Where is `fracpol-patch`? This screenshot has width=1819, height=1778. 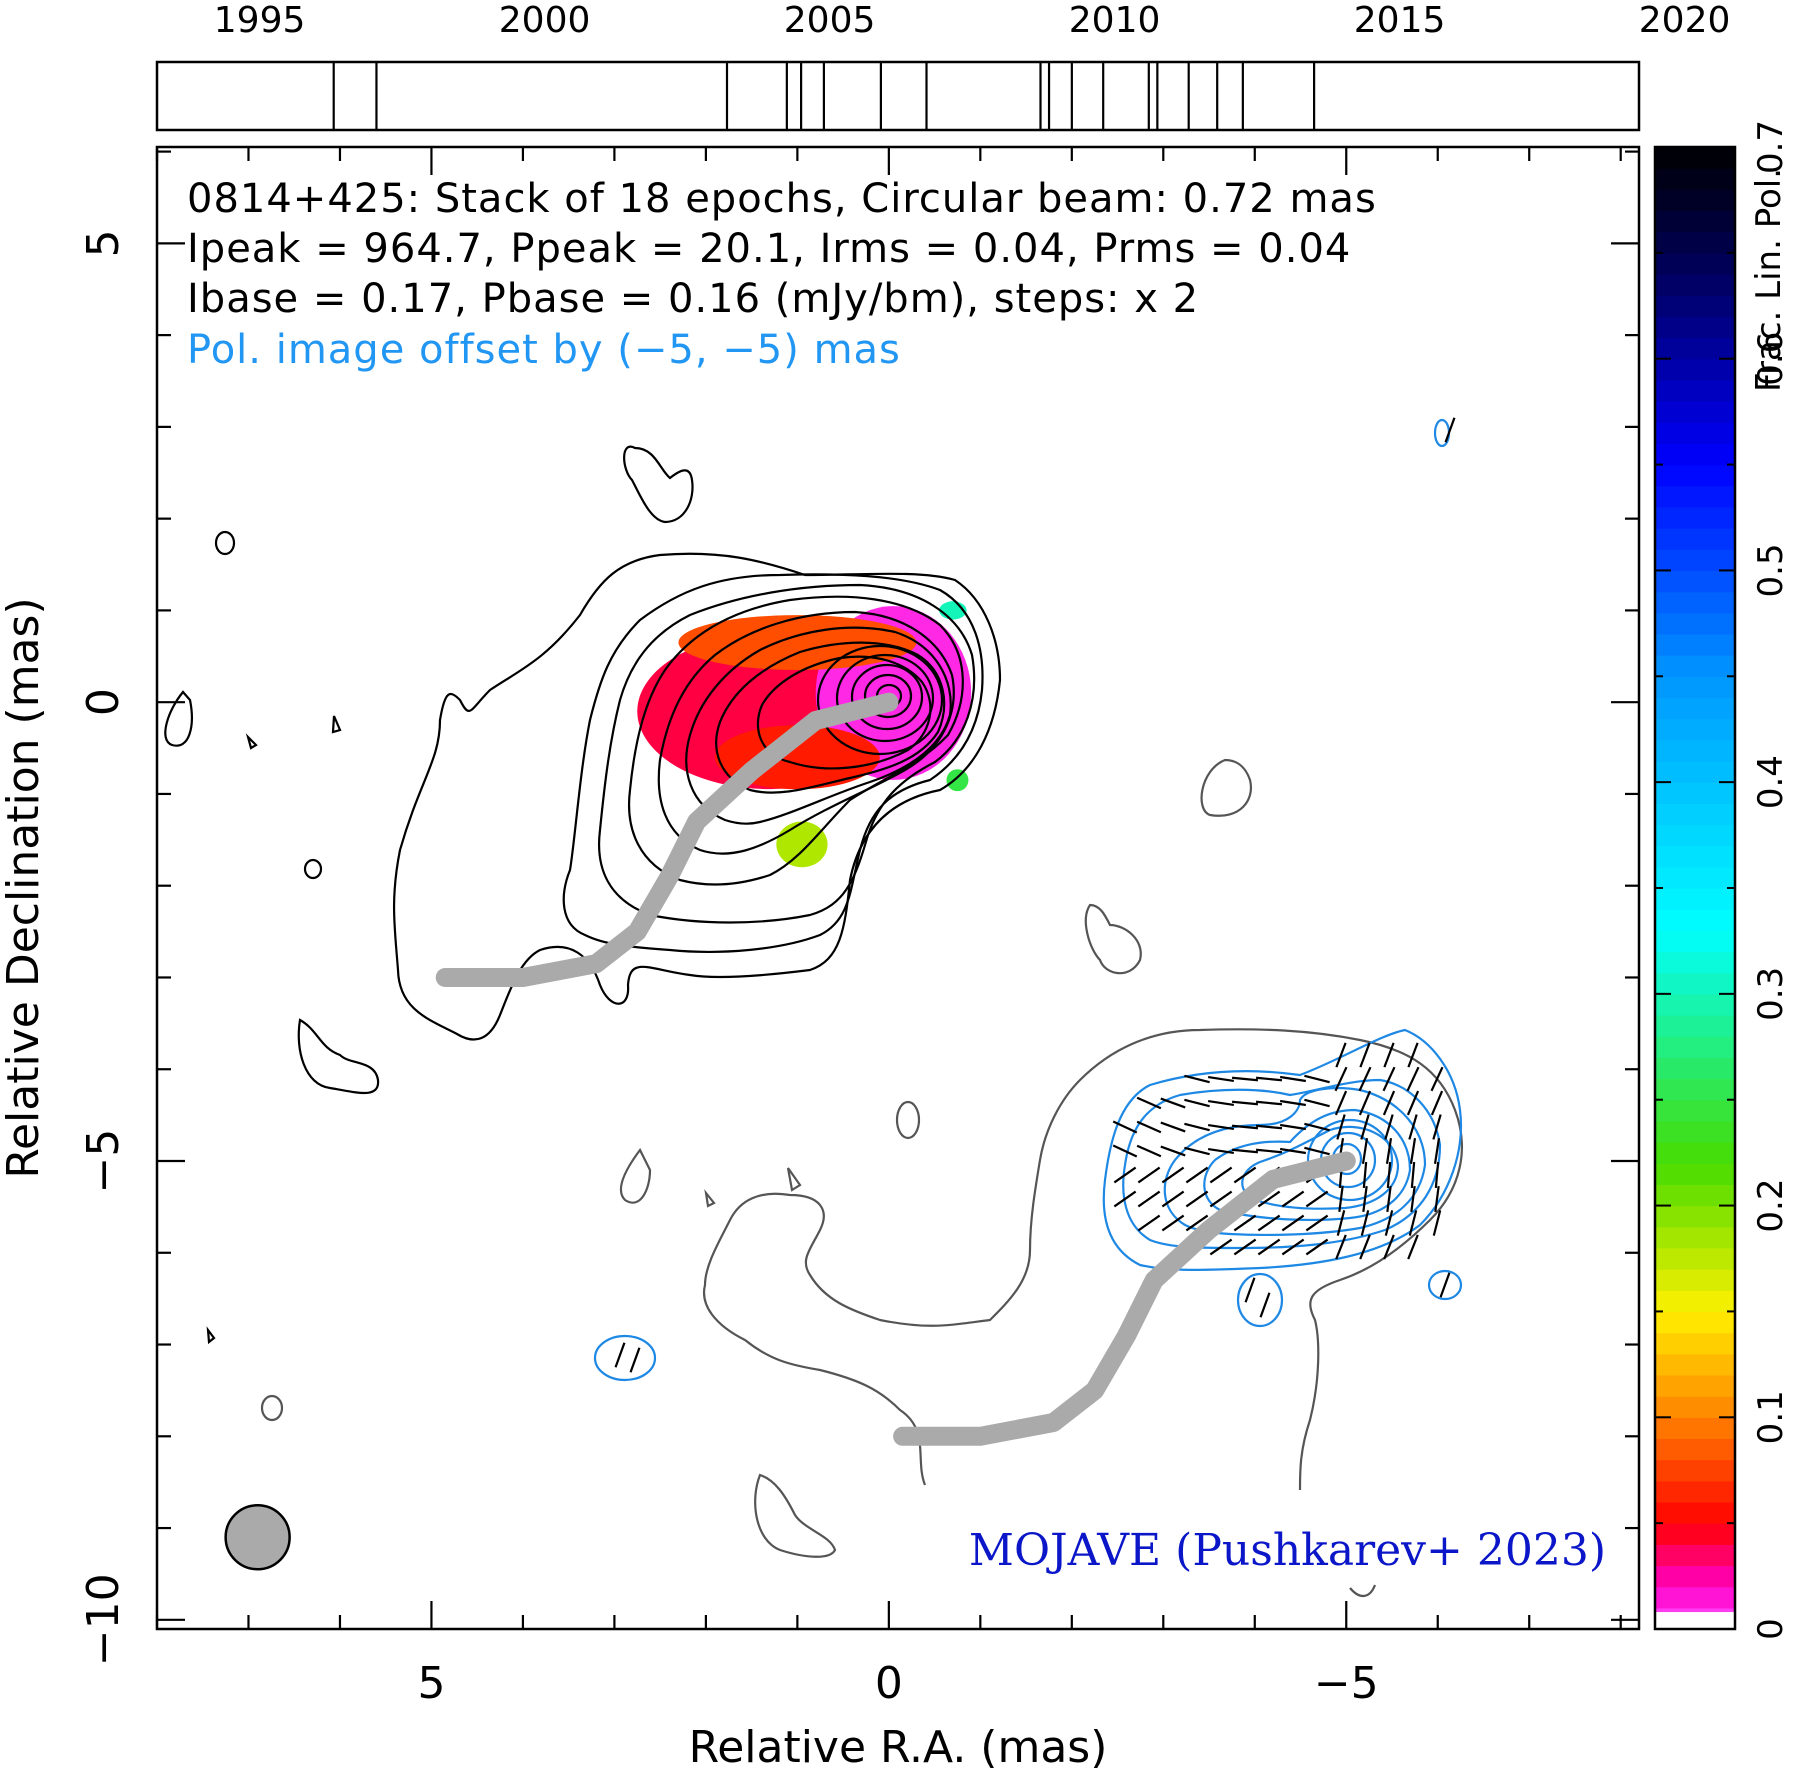
fracpol-patch is located at coordinates (797, 642).